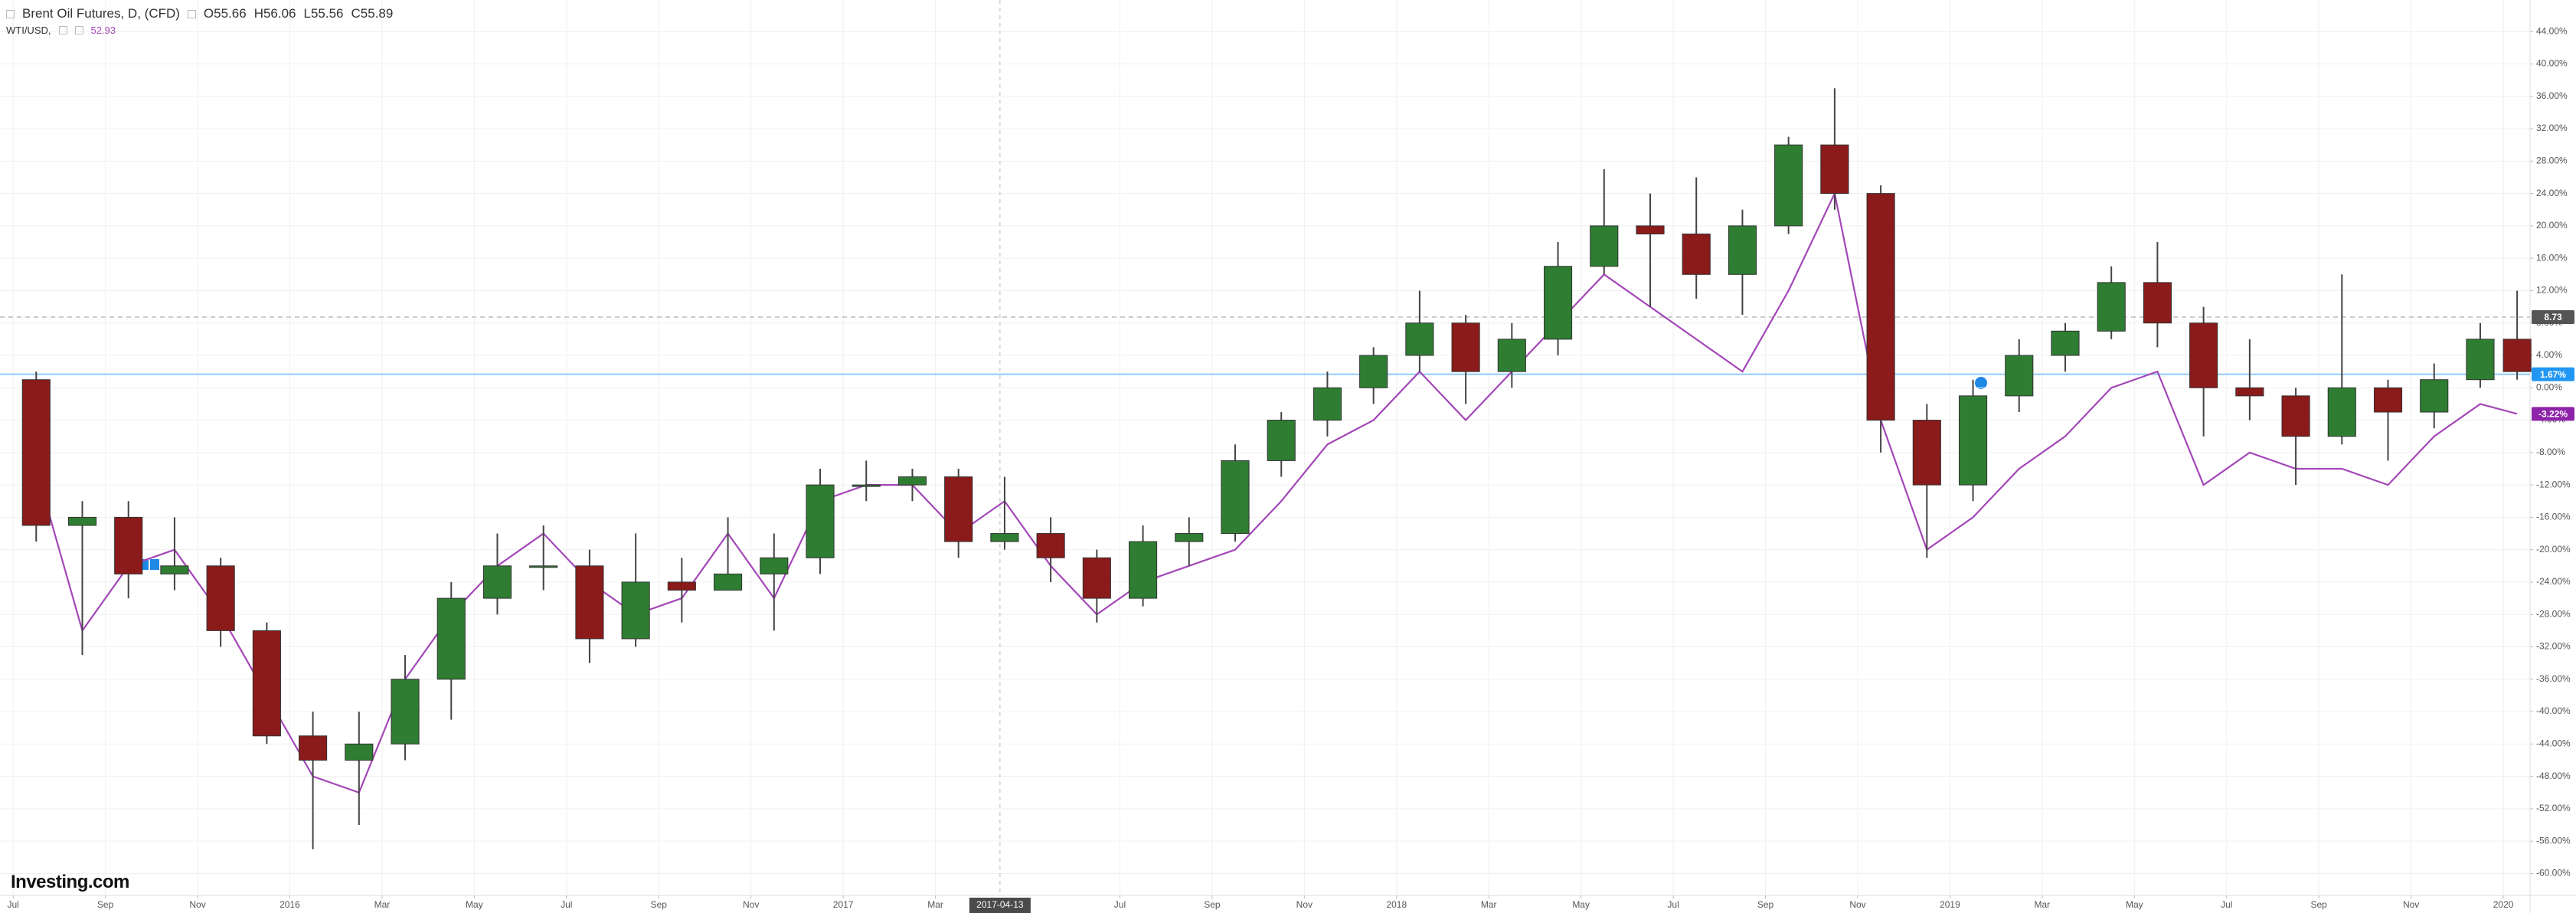  I want to click on y-tick-label: -60.00%, so click(2553, 874).